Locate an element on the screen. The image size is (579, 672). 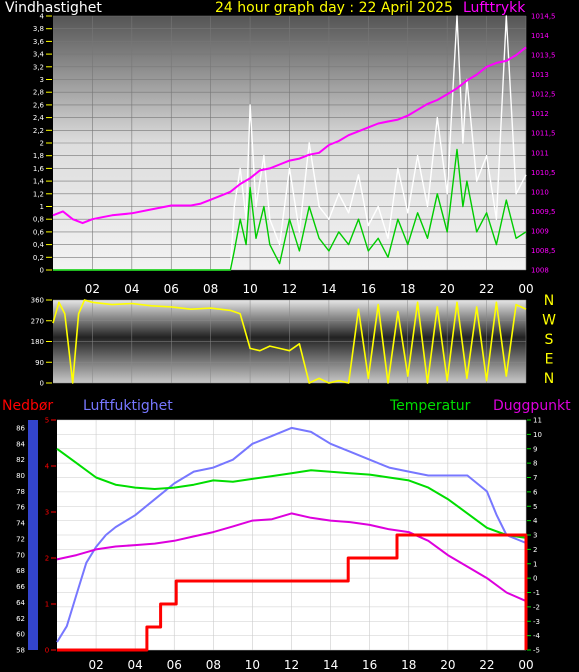
pressure-tick-label: 1008,5 is located at coordinates (543, 251).